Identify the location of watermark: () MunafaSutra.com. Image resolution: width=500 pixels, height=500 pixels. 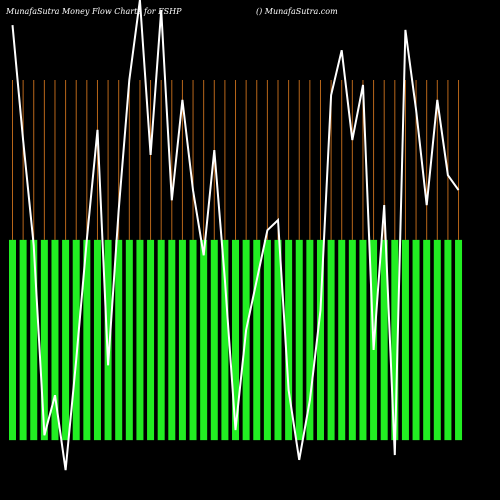
(297, 11).